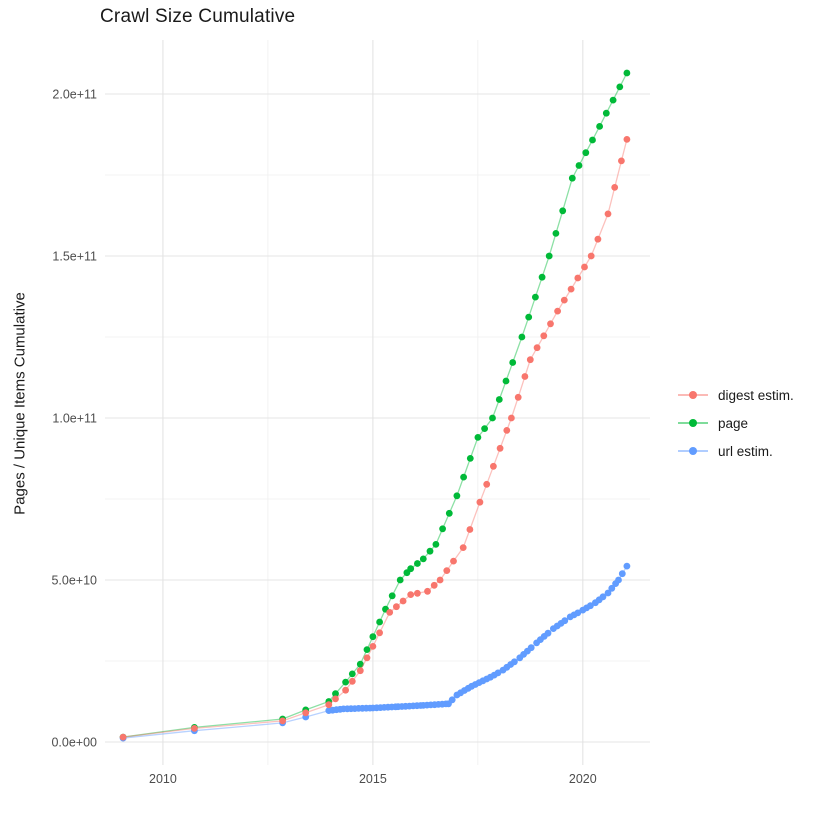  I want to click on legend: digest estim. page url estim., so click(736, 423).